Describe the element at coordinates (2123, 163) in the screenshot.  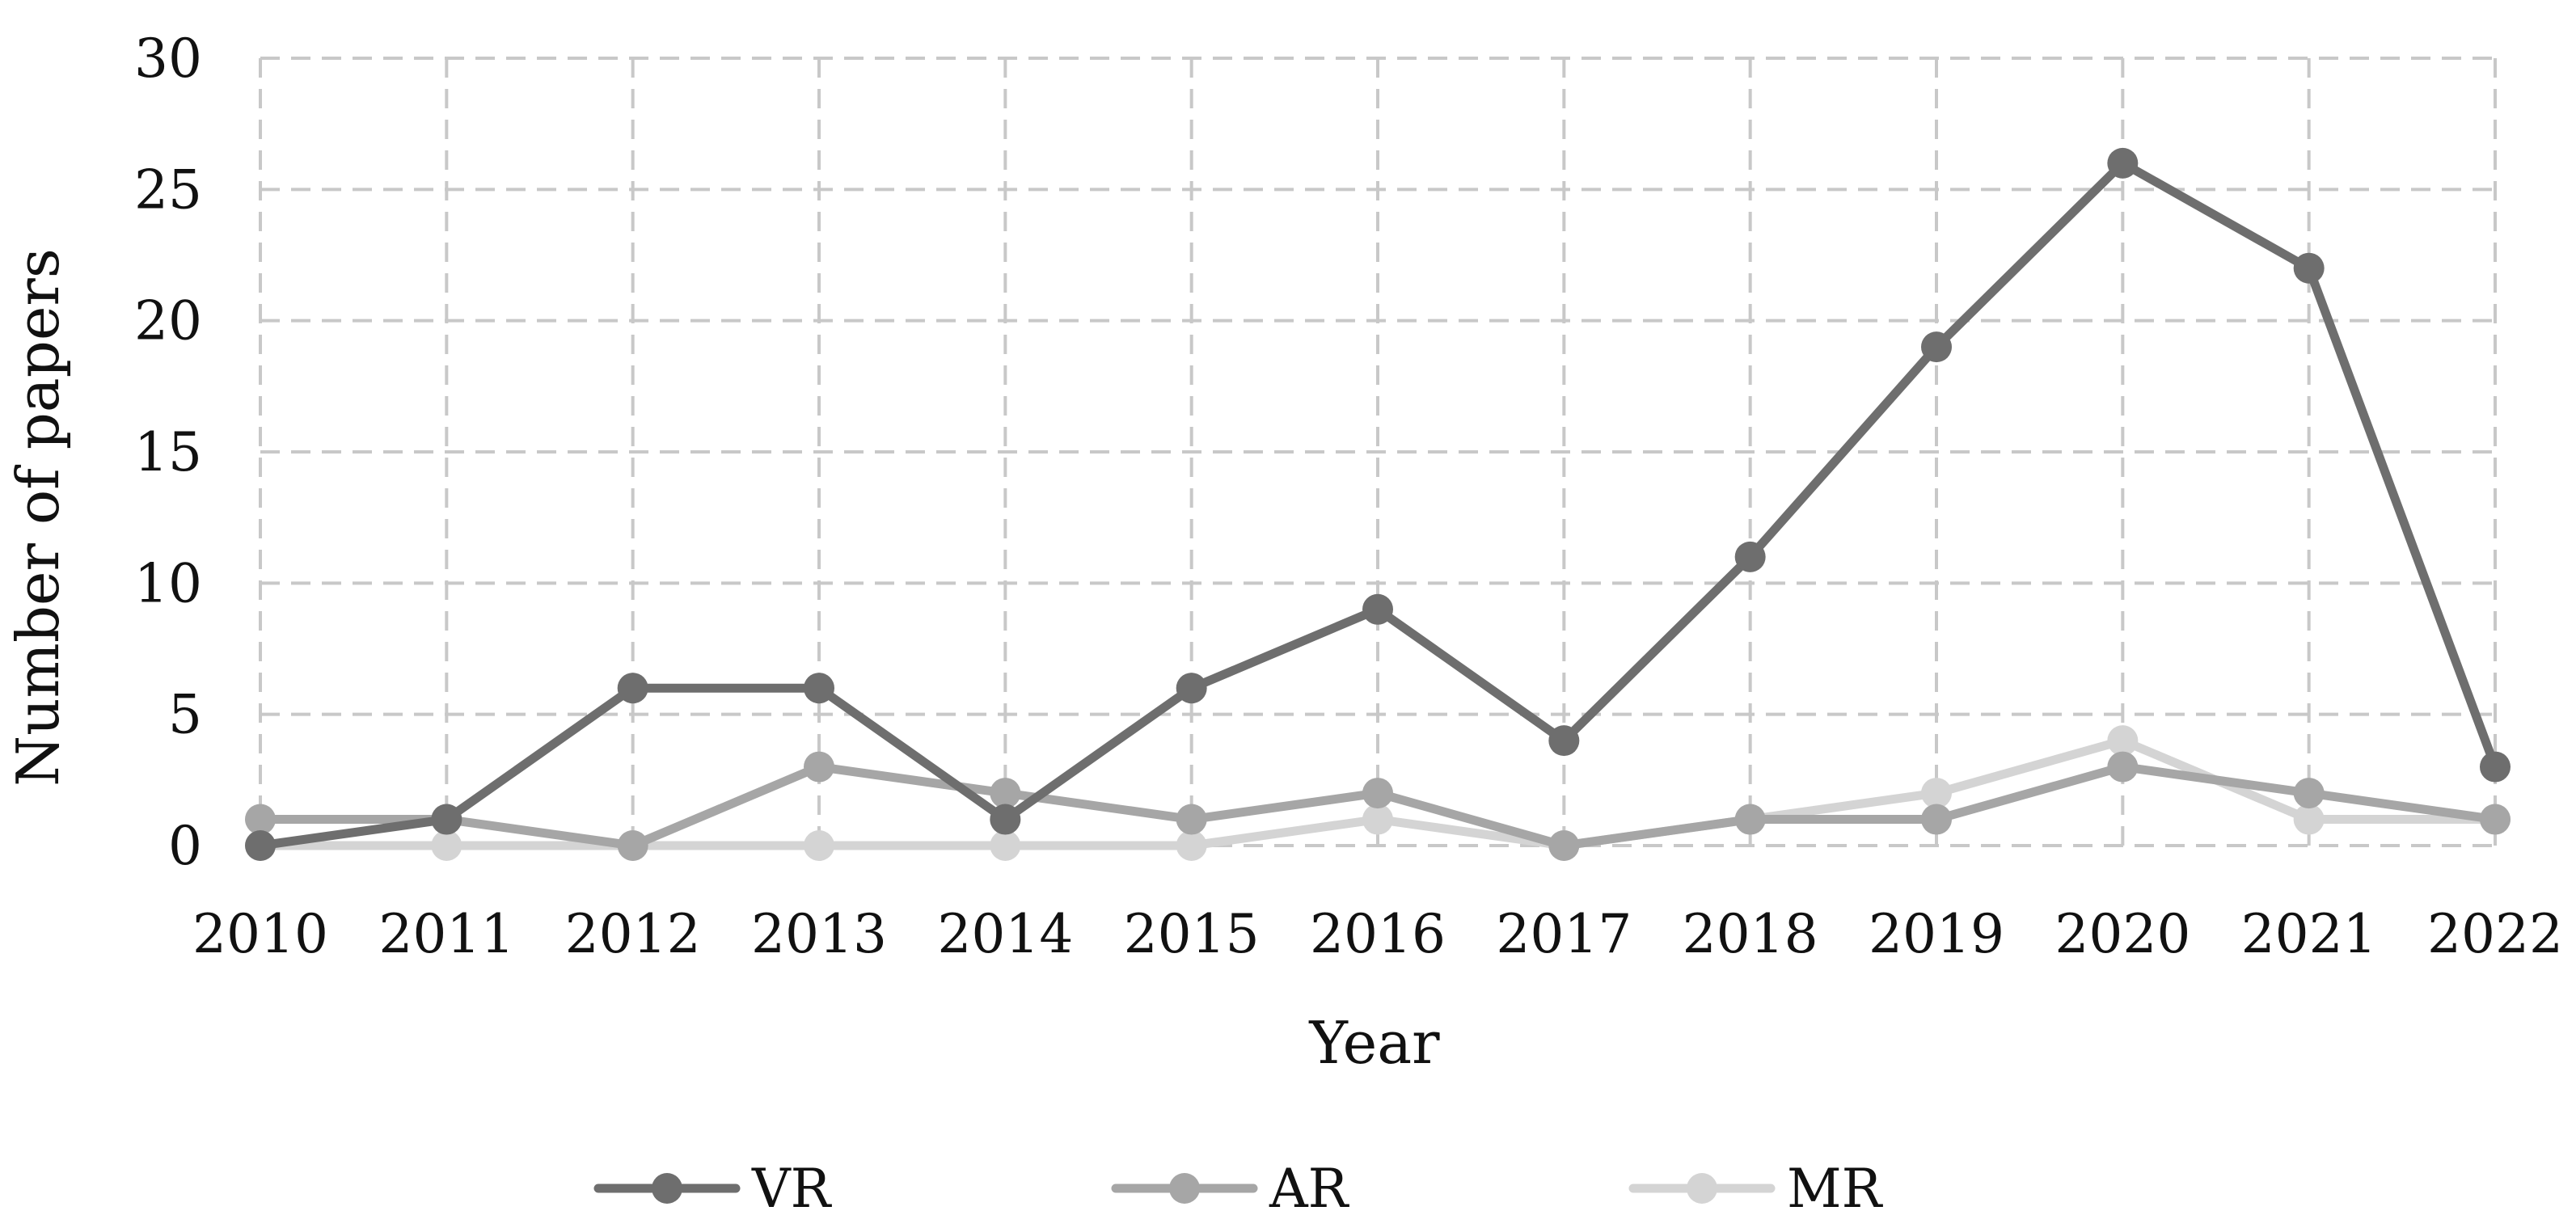
I see `data-point-vr-2020` at that location.